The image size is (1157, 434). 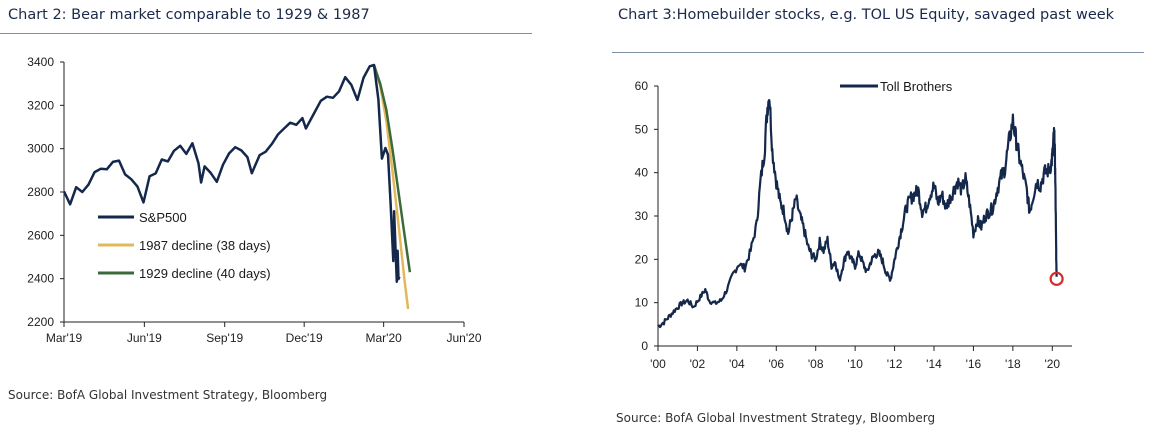 I want to click on x-tick-label: Jun'20, so click(x=464, y=338).